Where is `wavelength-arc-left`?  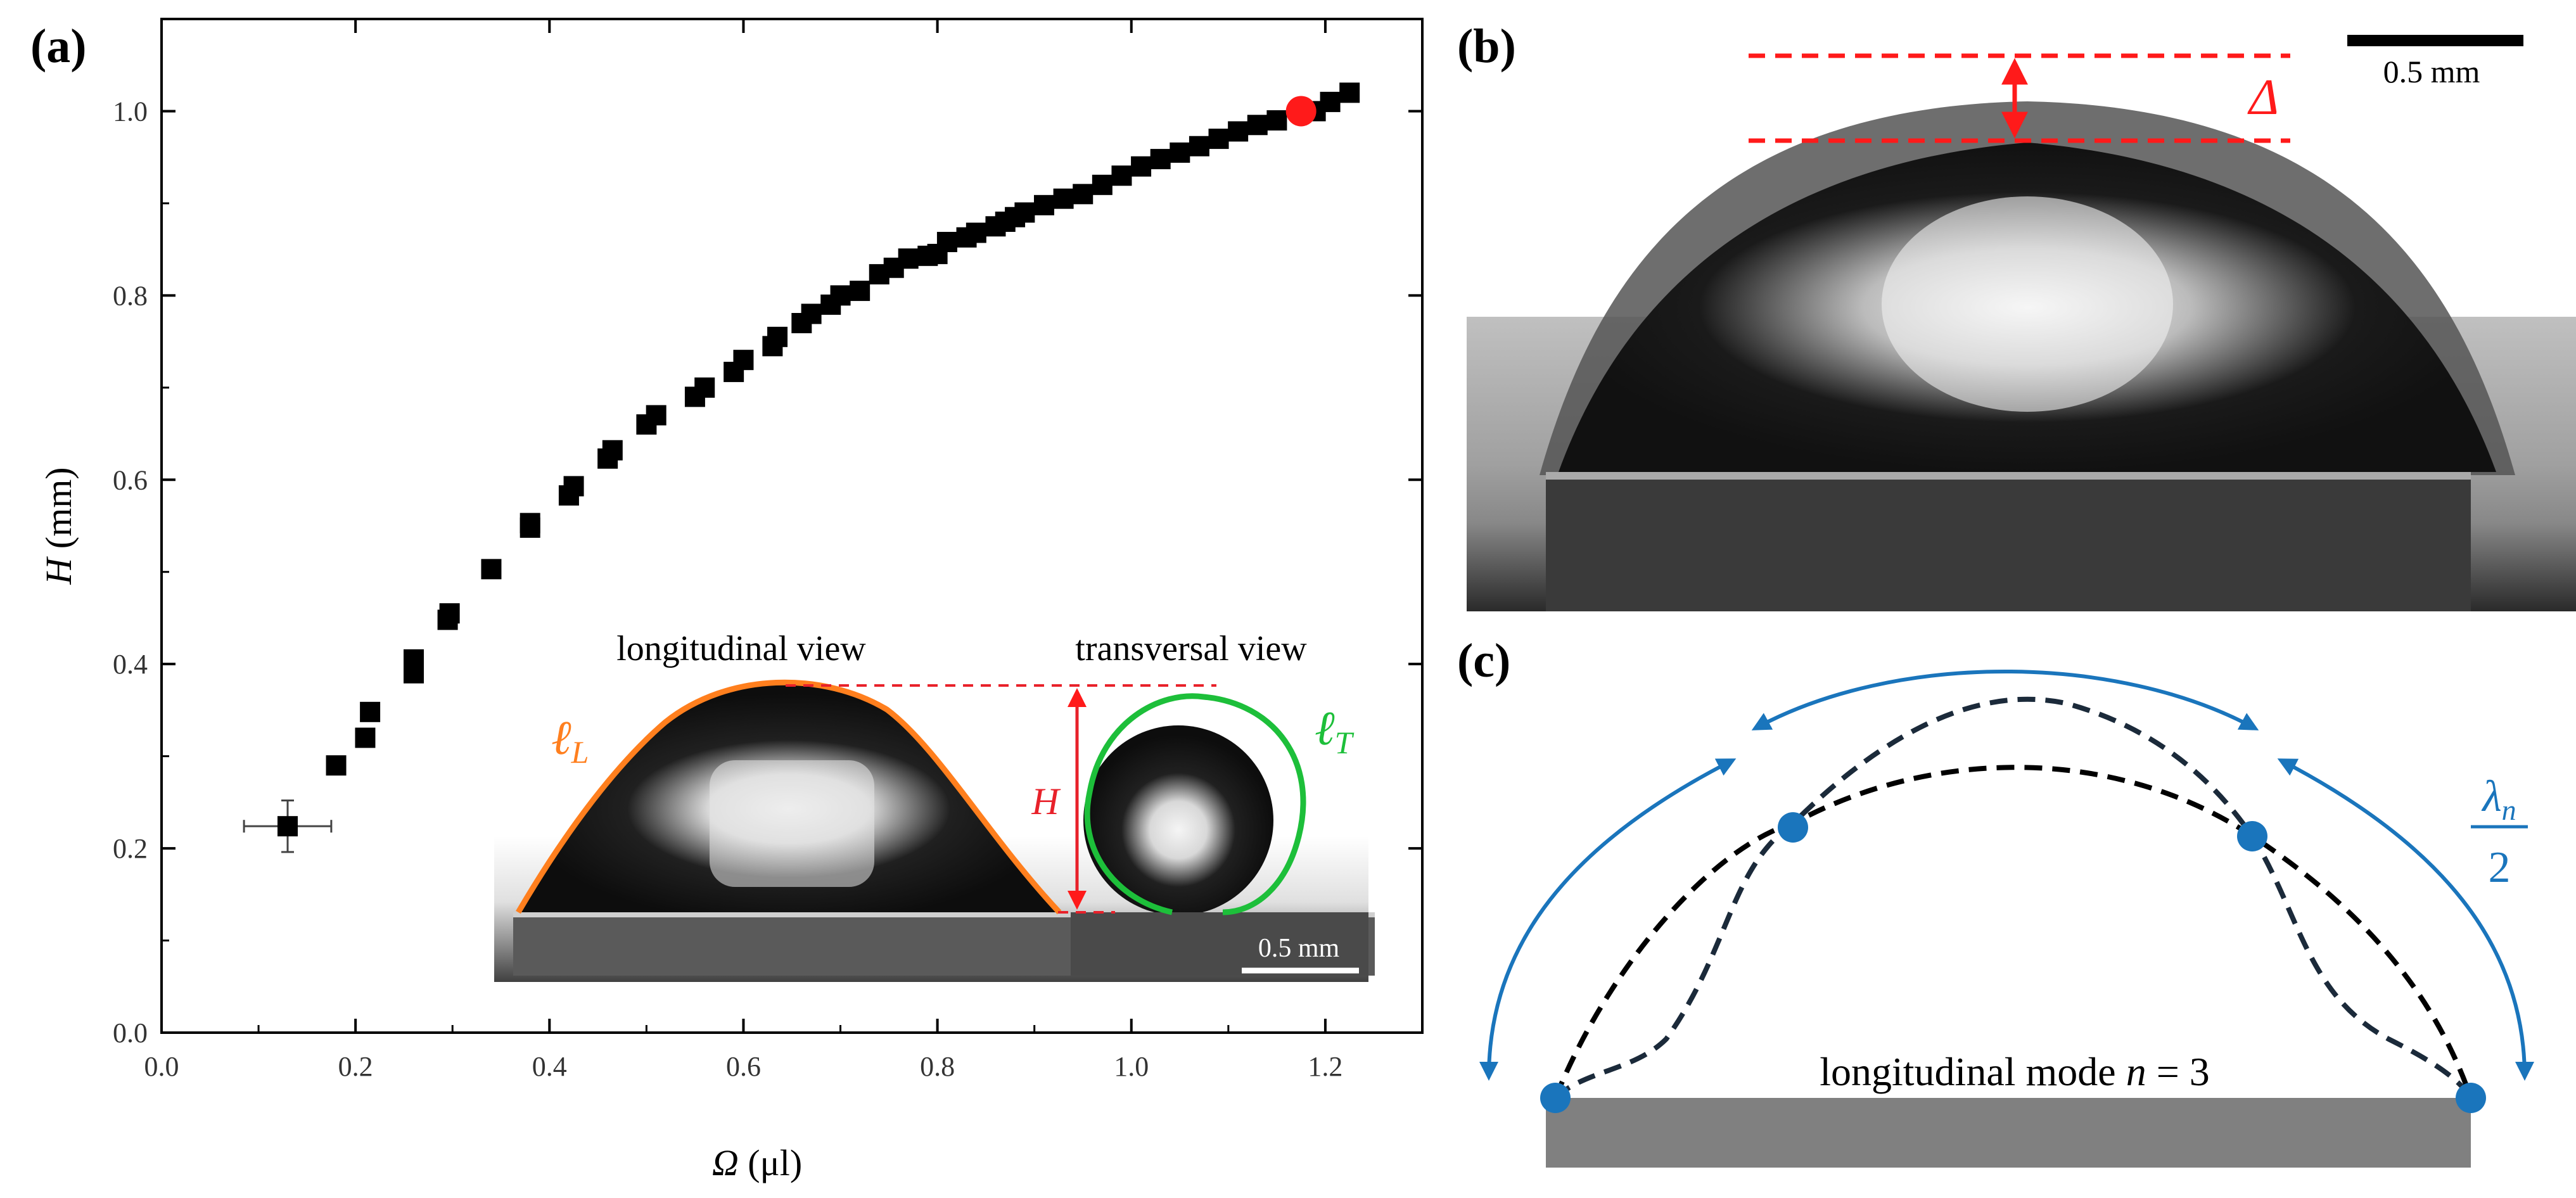
wavelength-arc-left is located at coordinates (1608, 919).